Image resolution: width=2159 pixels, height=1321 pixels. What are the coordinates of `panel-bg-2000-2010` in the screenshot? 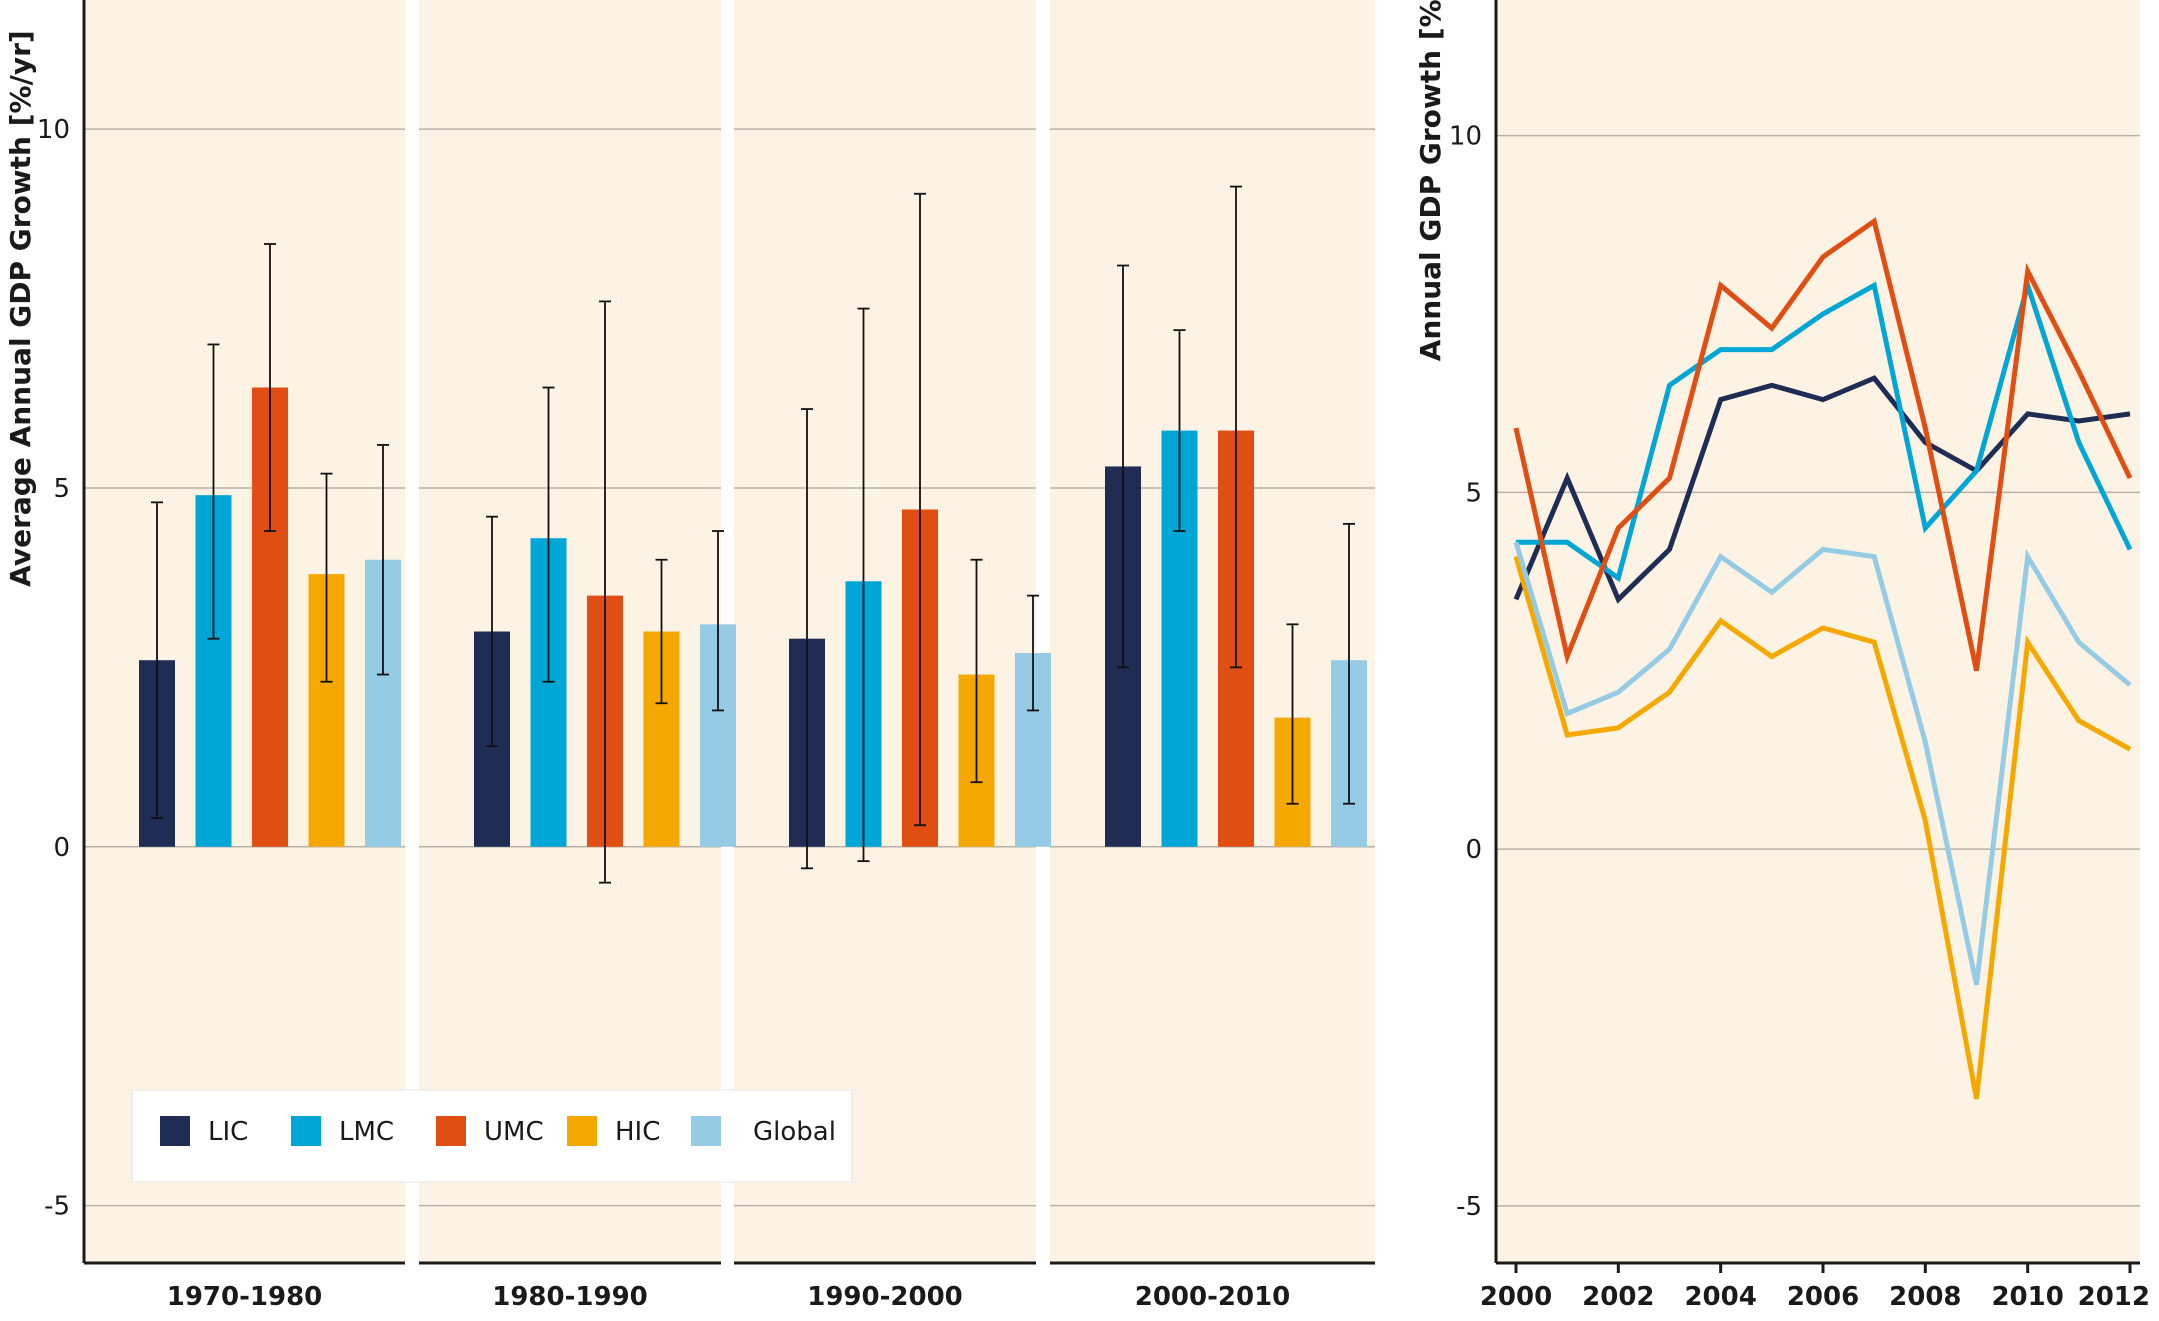 It's located at (1212, 631).